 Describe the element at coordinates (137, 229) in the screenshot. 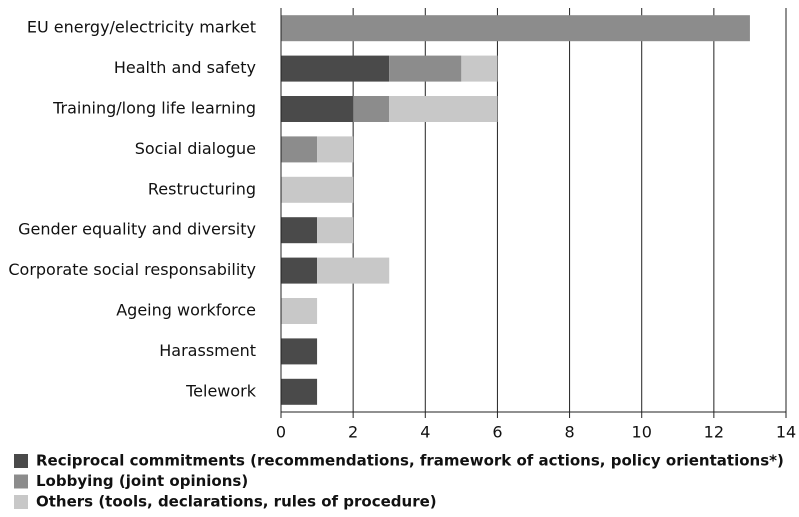

I see `y-tick-label: Gender equality and diversity` at that location.